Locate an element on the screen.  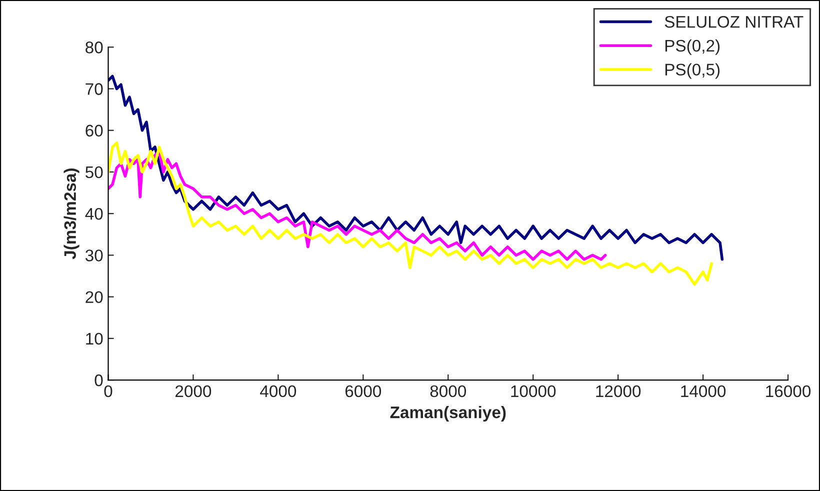
legend-label: PS(0,5) is located at coordinates (692, 71).